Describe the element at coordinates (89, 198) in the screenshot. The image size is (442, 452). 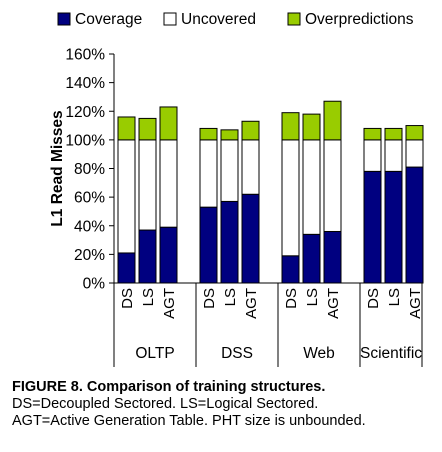
I see `y-tick-label: 60%` at that location.